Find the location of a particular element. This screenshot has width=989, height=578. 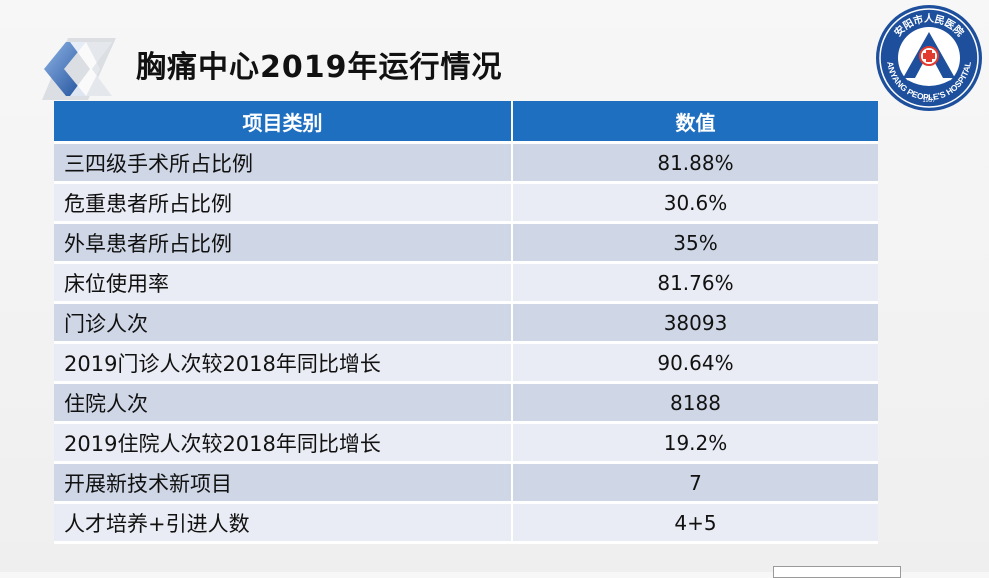

slide-title-diamond-icon is located at coordinates (79, 69).